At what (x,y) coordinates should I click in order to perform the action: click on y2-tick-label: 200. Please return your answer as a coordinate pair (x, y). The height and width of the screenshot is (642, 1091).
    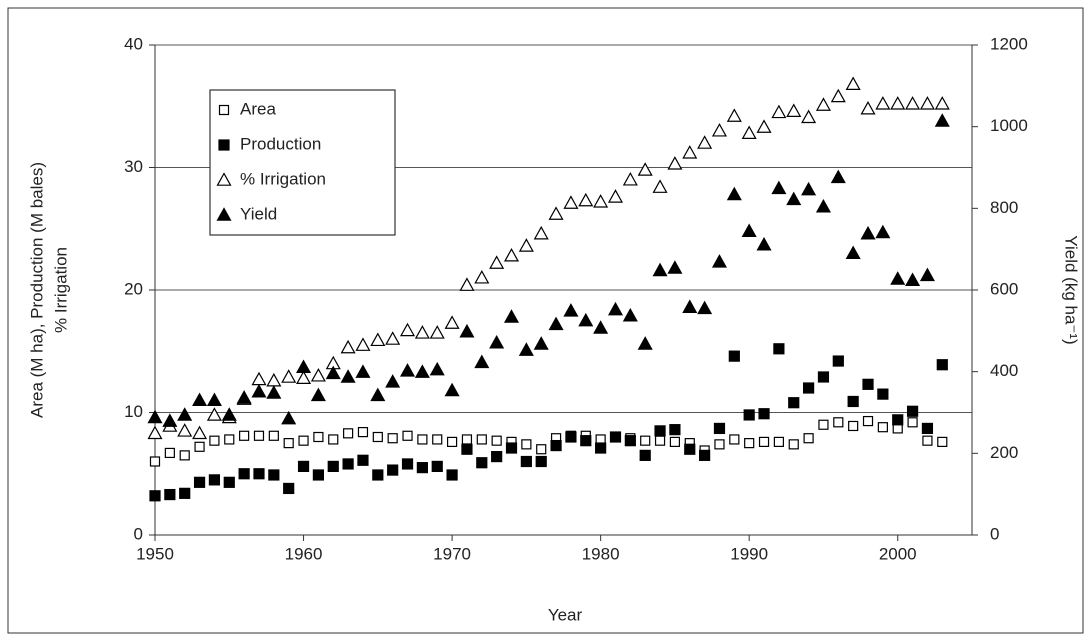
    Looking at the image, I should click on (1004, 452).